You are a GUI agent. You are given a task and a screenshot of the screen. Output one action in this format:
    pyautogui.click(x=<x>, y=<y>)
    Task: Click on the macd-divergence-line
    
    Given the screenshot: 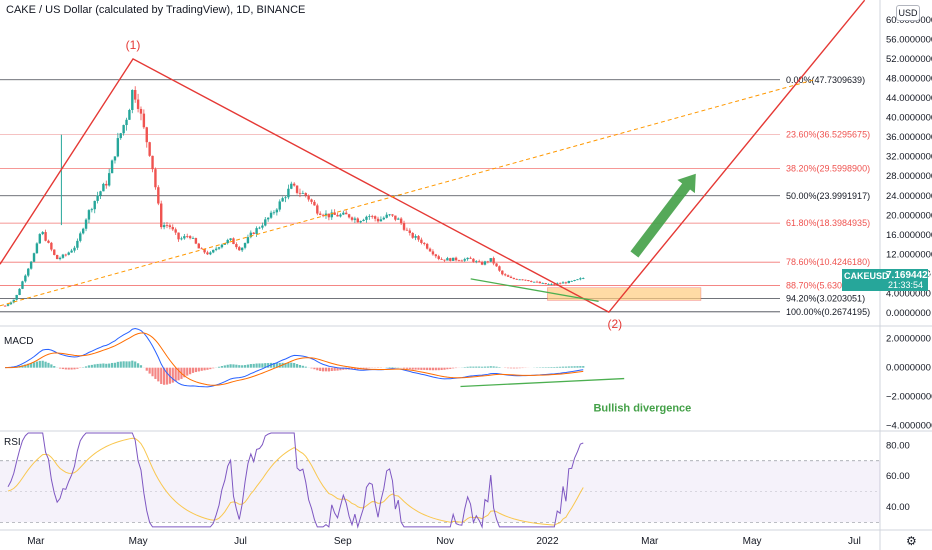 What is the action you would take?
    pyautogui.click(x=542, y=382)
    